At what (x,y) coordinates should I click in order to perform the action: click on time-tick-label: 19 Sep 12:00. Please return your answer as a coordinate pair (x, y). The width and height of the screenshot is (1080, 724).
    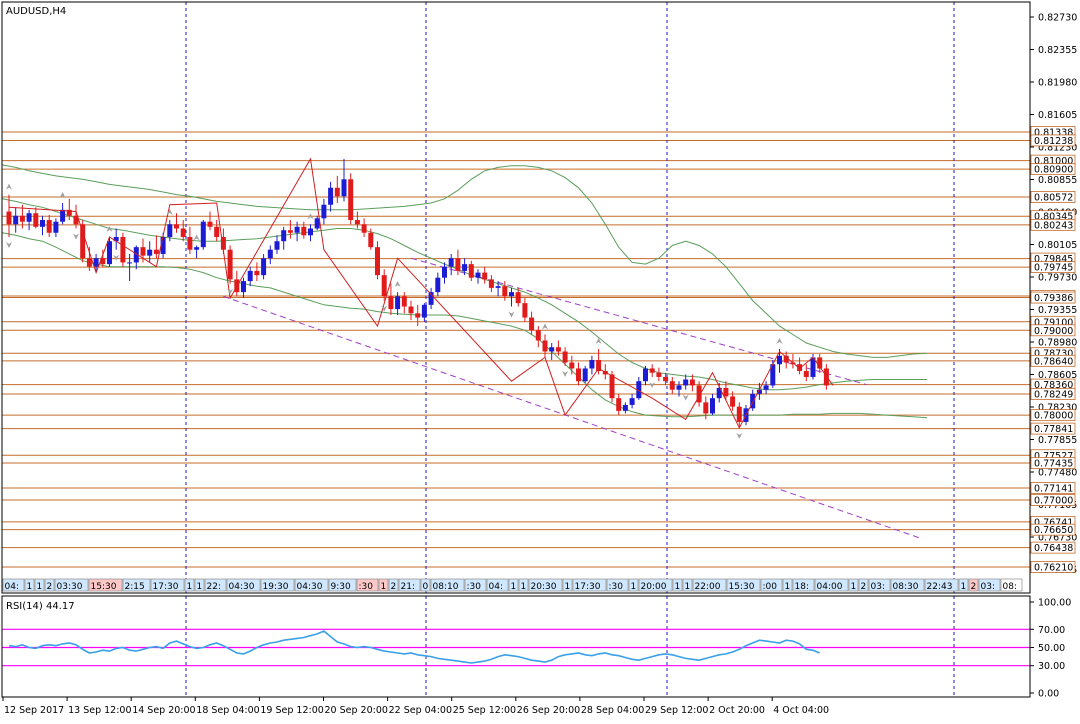
    Looking at the image, I should click on (291, 710).